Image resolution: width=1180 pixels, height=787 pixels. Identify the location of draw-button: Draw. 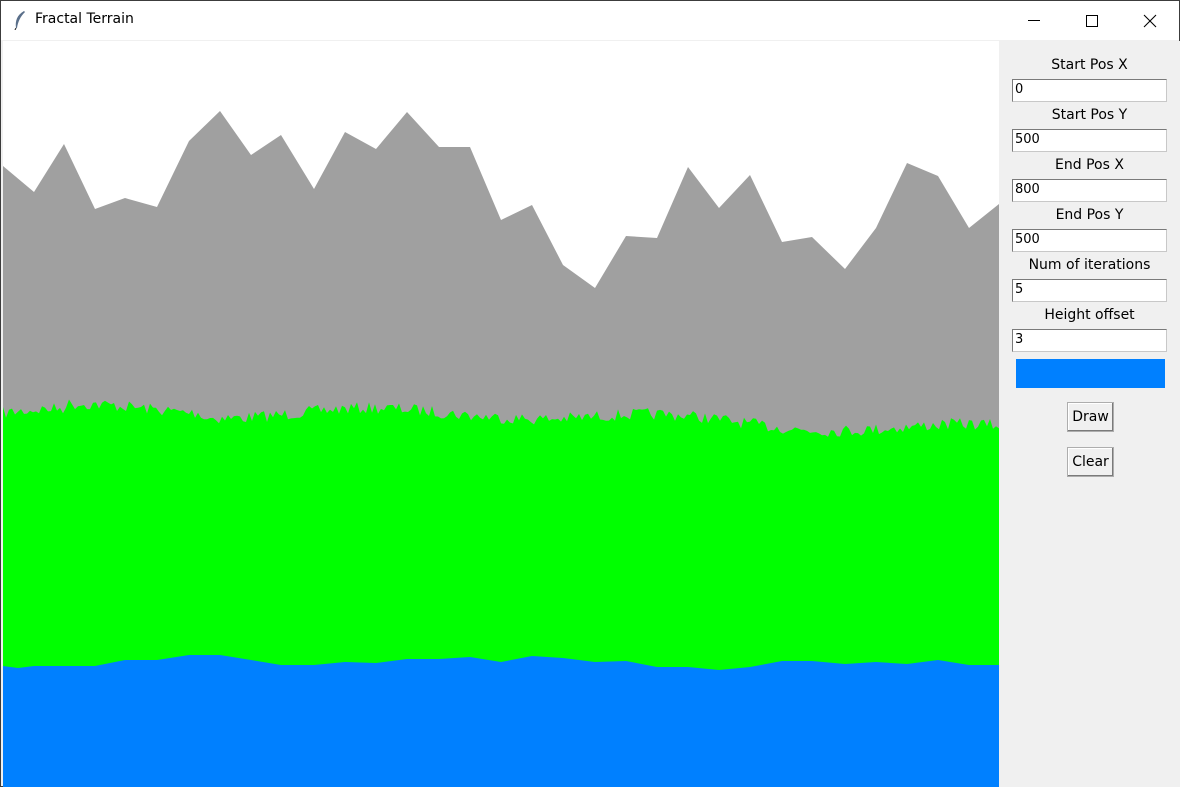
(1090, 417).